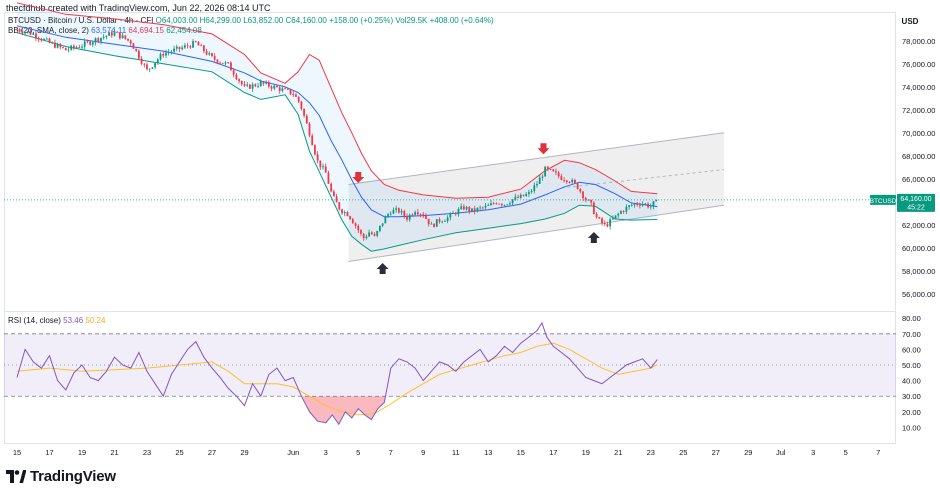 This screenshot has width=940, height=491. I want to click on price-tick-label: 74,000.00, so click(918, 87).